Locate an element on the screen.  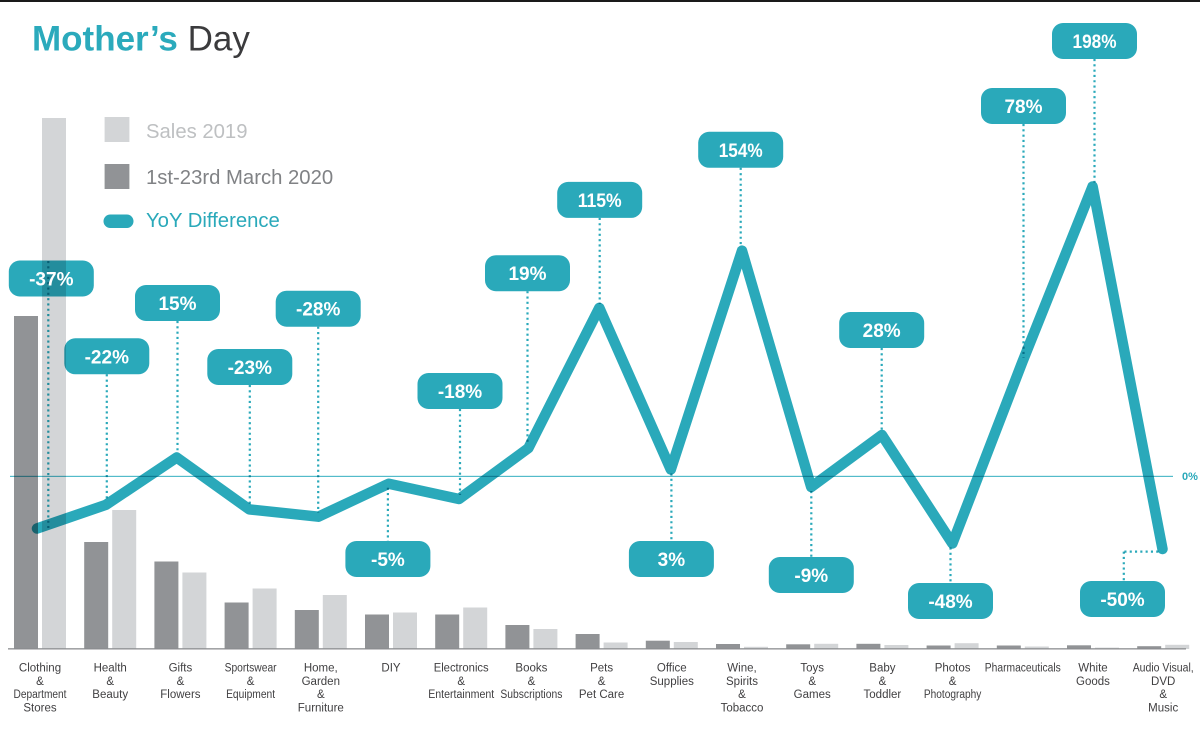
svg-text: Goods is located at coordinates (1093, 682).